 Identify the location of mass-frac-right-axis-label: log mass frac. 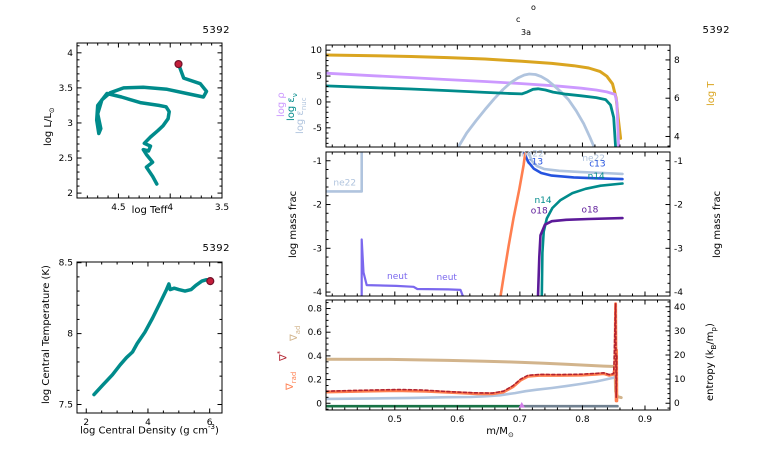
(717, 224).